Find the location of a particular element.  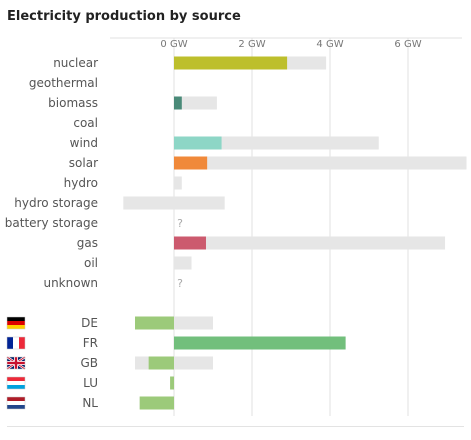

source-label: solar is located at coordinates (83, 163).